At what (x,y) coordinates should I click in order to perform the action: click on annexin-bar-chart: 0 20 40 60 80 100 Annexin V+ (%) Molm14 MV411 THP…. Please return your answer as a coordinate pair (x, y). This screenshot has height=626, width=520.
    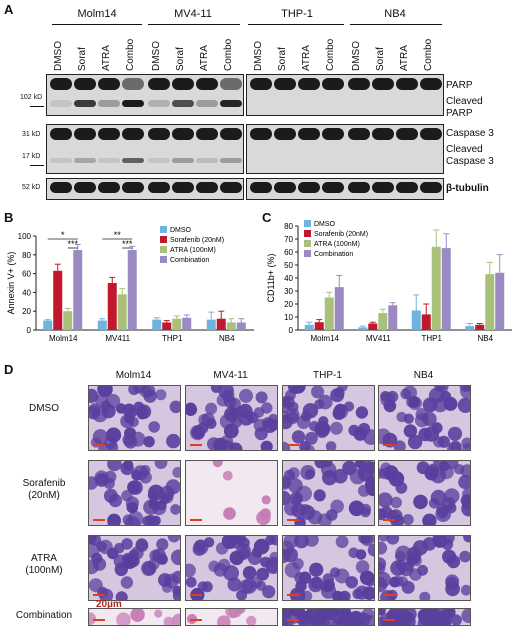
    Looking at the image, I should click on (130, 284).